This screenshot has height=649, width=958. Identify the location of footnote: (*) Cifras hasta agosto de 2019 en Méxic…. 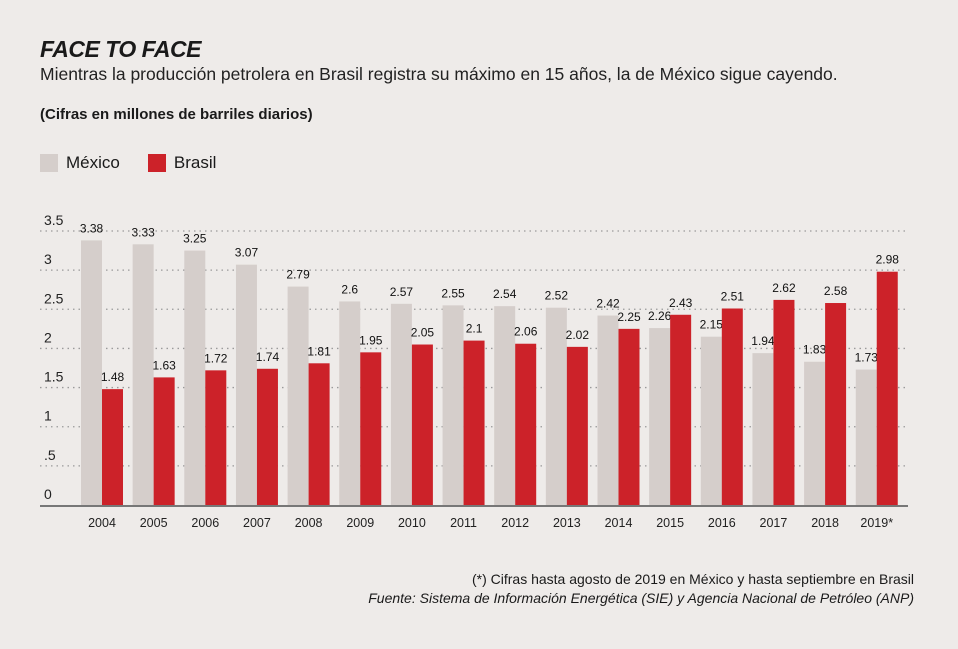
(641, 589).